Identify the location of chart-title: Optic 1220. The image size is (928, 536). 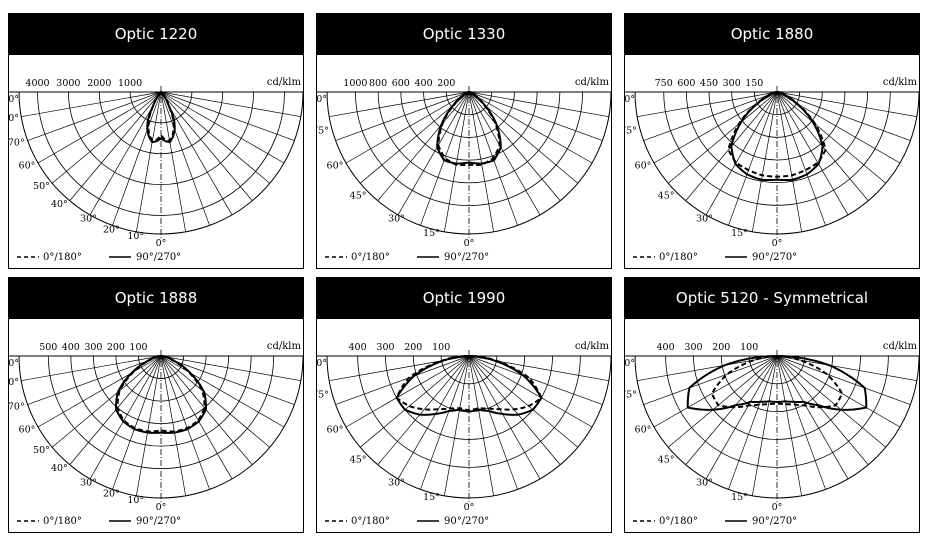
(156, 34).